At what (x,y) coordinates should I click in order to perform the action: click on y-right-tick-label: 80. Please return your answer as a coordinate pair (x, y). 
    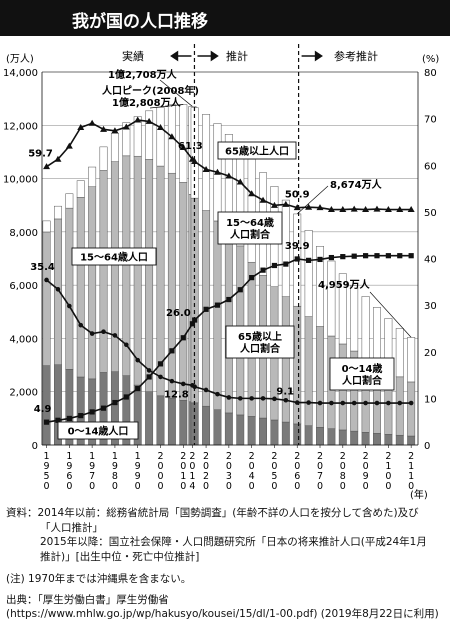
    Looking at the image, I should click on (430, 73).